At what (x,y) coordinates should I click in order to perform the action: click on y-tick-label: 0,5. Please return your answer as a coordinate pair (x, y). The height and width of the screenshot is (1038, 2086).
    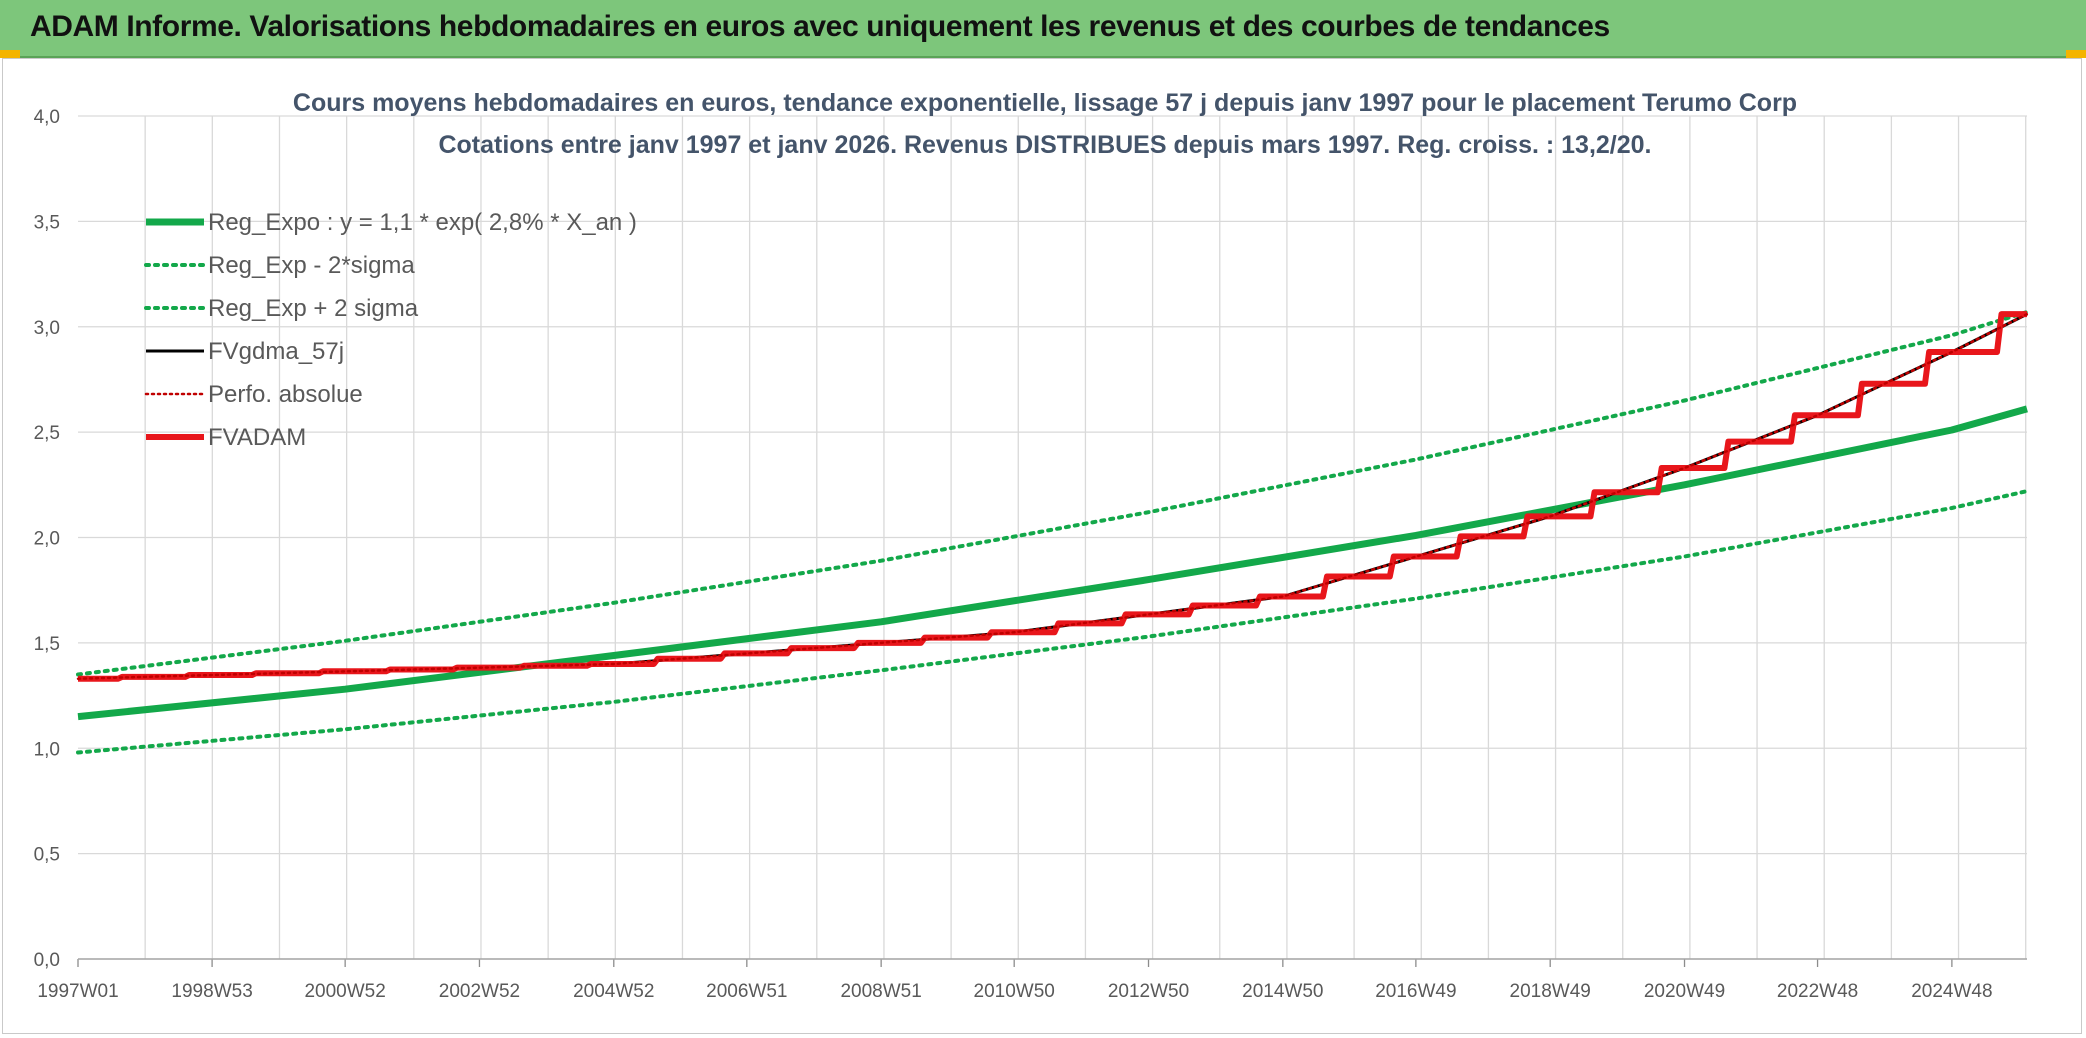
    Looking at the image, I should click on (47, 855).